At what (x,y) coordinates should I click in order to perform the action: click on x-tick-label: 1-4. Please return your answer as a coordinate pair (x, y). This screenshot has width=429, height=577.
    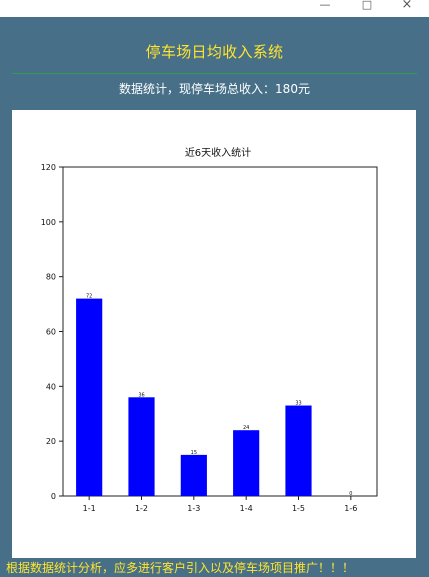
    Looking at the image, I should click on (246, 508).